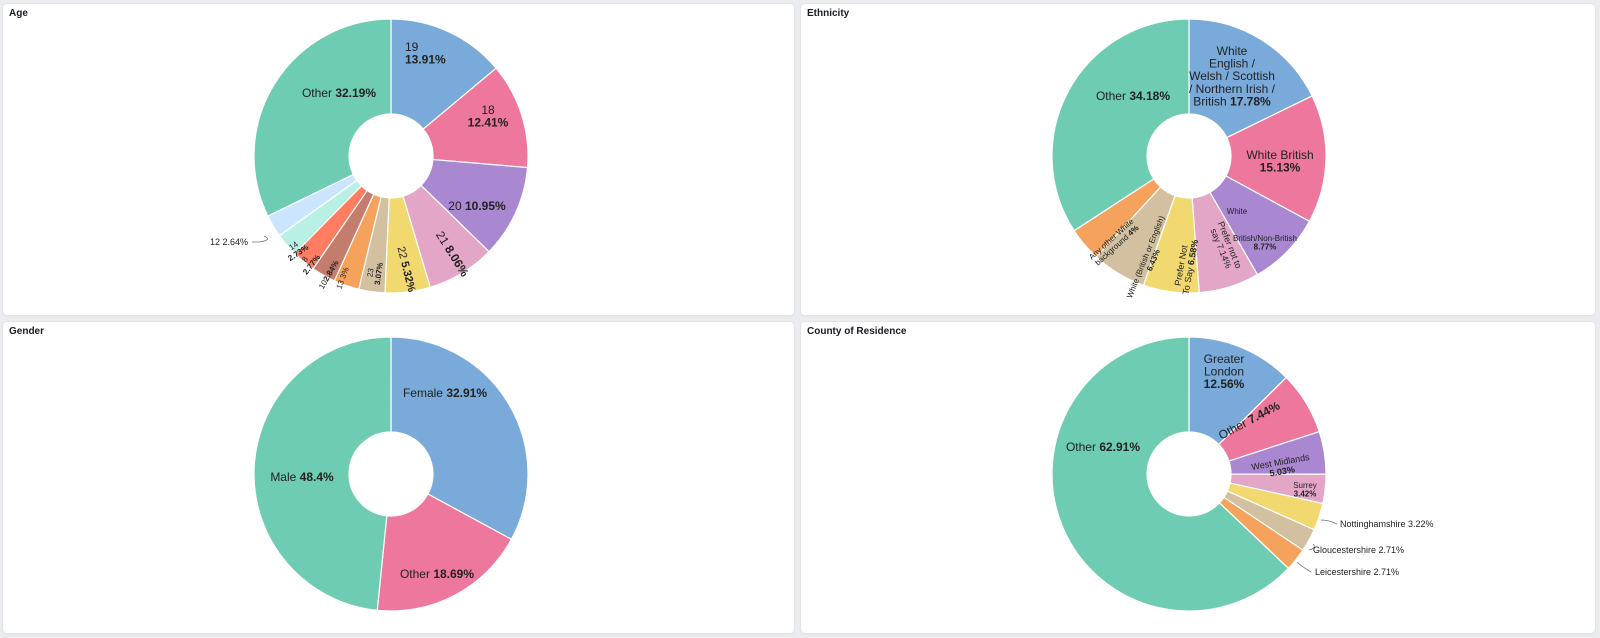  Describe the element at coordinates (1343, 572) in the screenshot. I see `label-part: Leicestershire` at that location.